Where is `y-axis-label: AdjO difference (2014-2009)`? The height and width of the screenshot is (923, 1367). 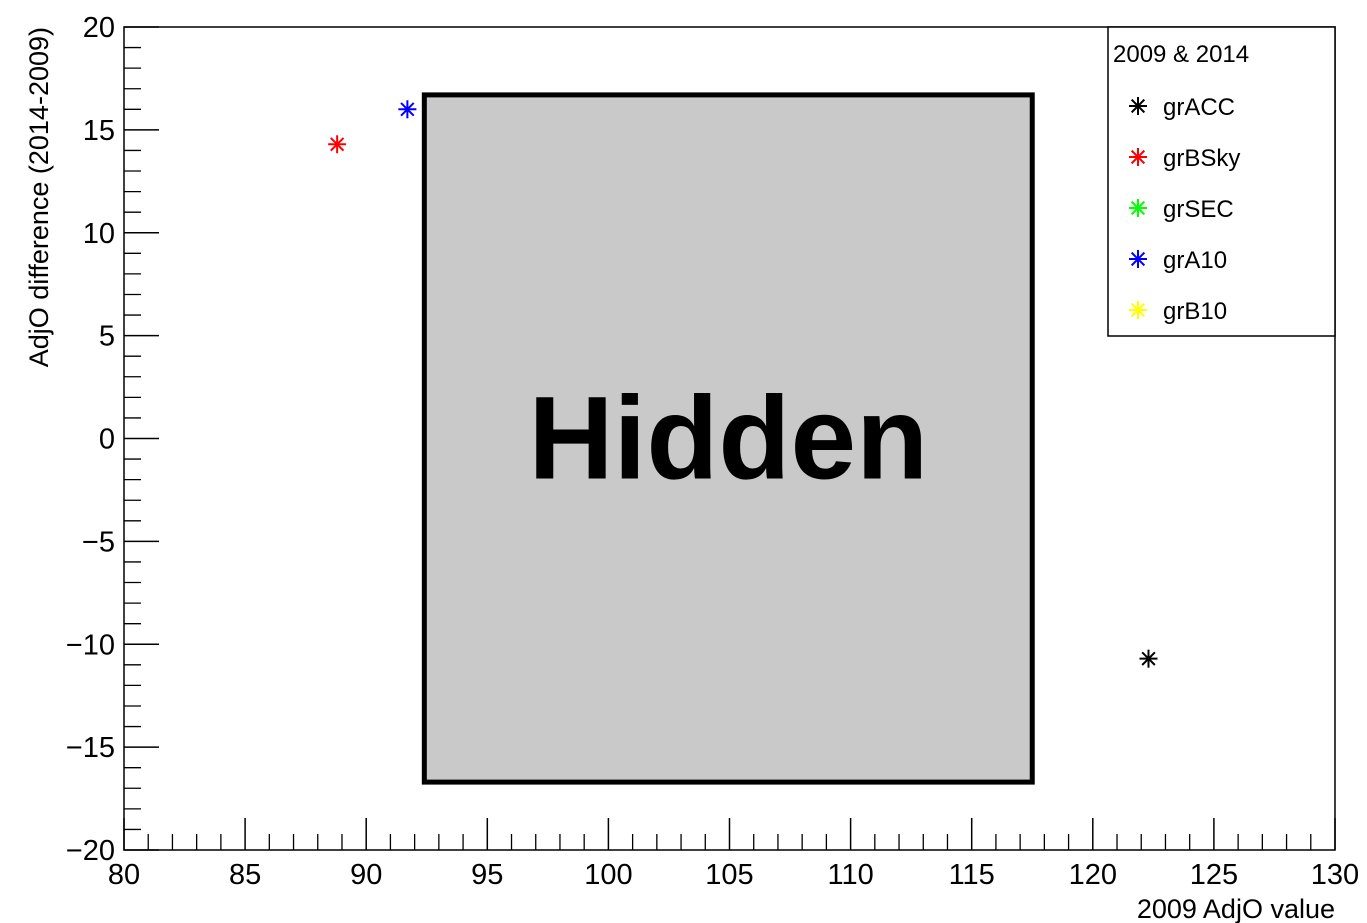 y-axis-label: AdjO difference (2014-2009) is located at coordinates (39, 197).